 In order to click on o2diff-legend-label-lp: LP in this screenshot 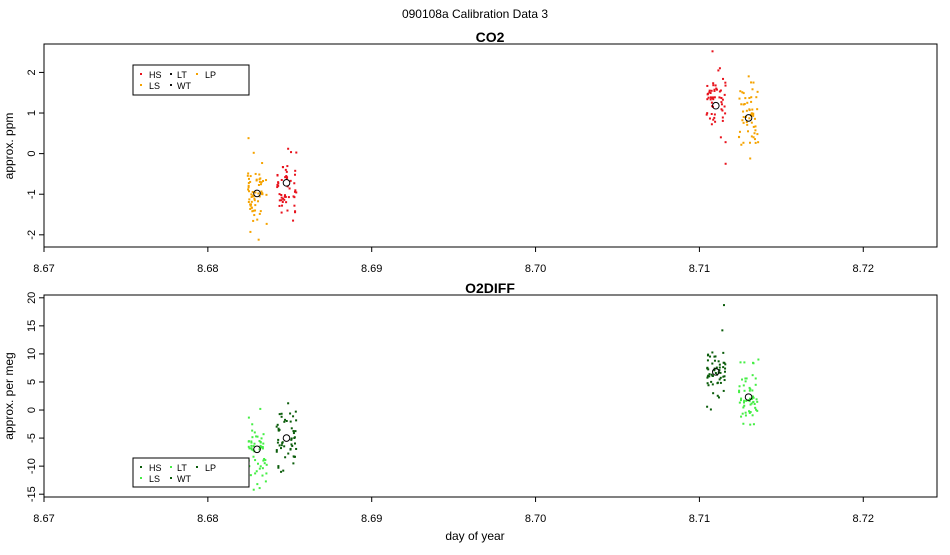, I will do `click(210, 468)`.